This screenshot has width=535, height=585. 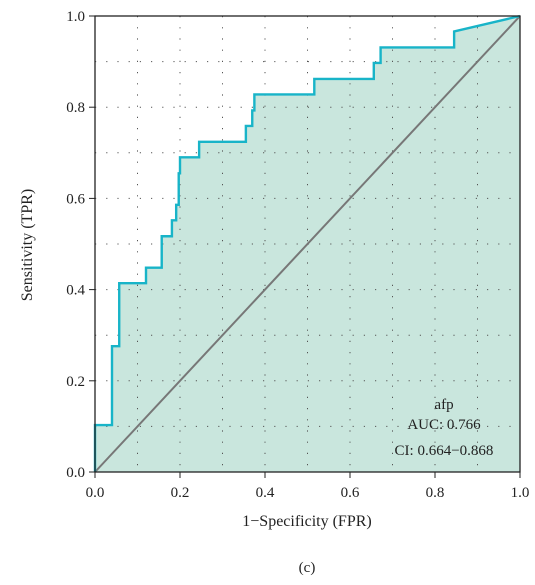 I want to click on y-tick-label: 0.8, so click(x=75, y=108).